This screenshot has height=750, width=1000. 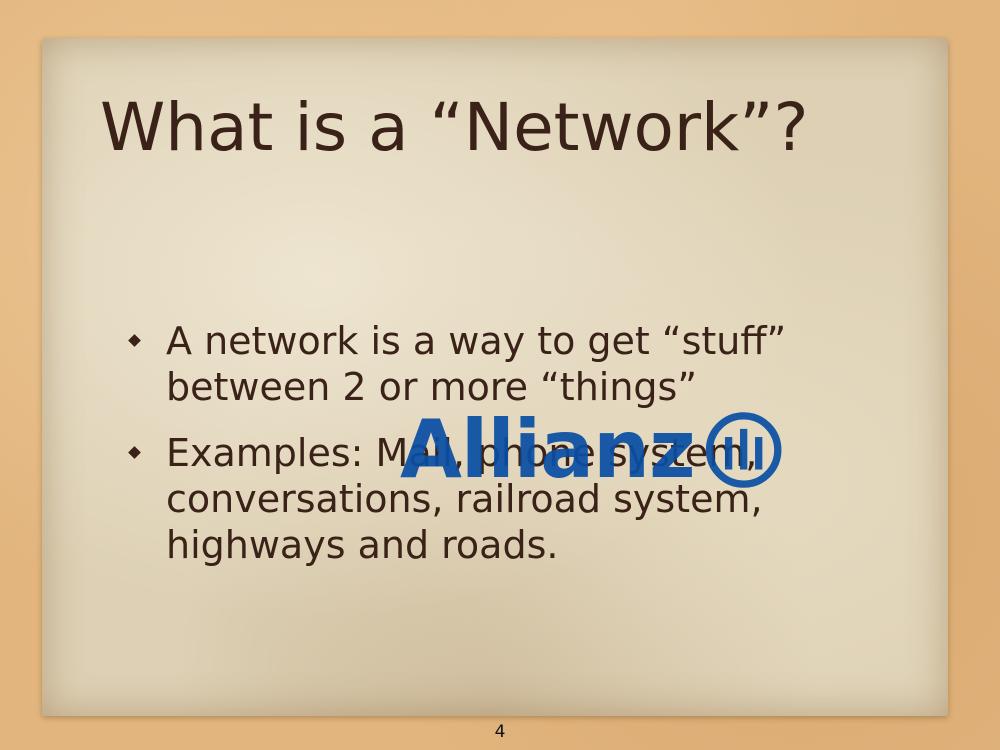 I want to click on logo-wordmark: Allianz, so click(x=548, y=449).